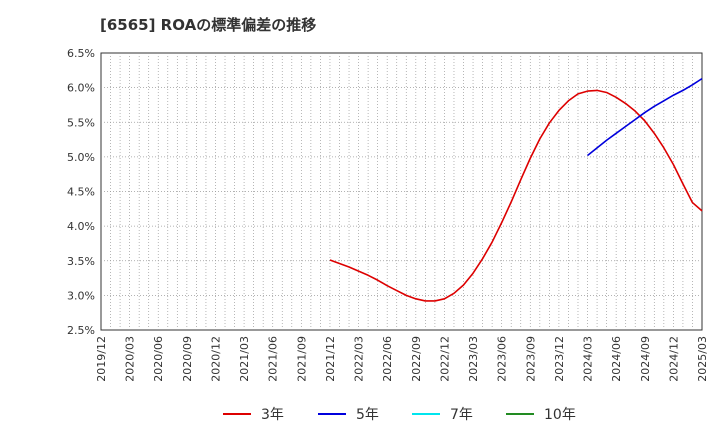 Image resolution: width=720 pixels, height=440 pixels. I want to click on x-tick-label: 2020/12, so click(215, 359).